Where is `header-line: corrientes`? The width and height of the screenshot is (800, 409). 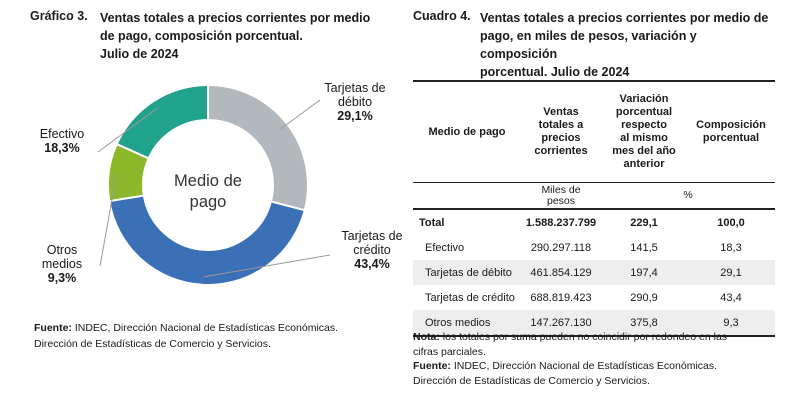
header-line: corrientes is located at coordinates (561, 151).